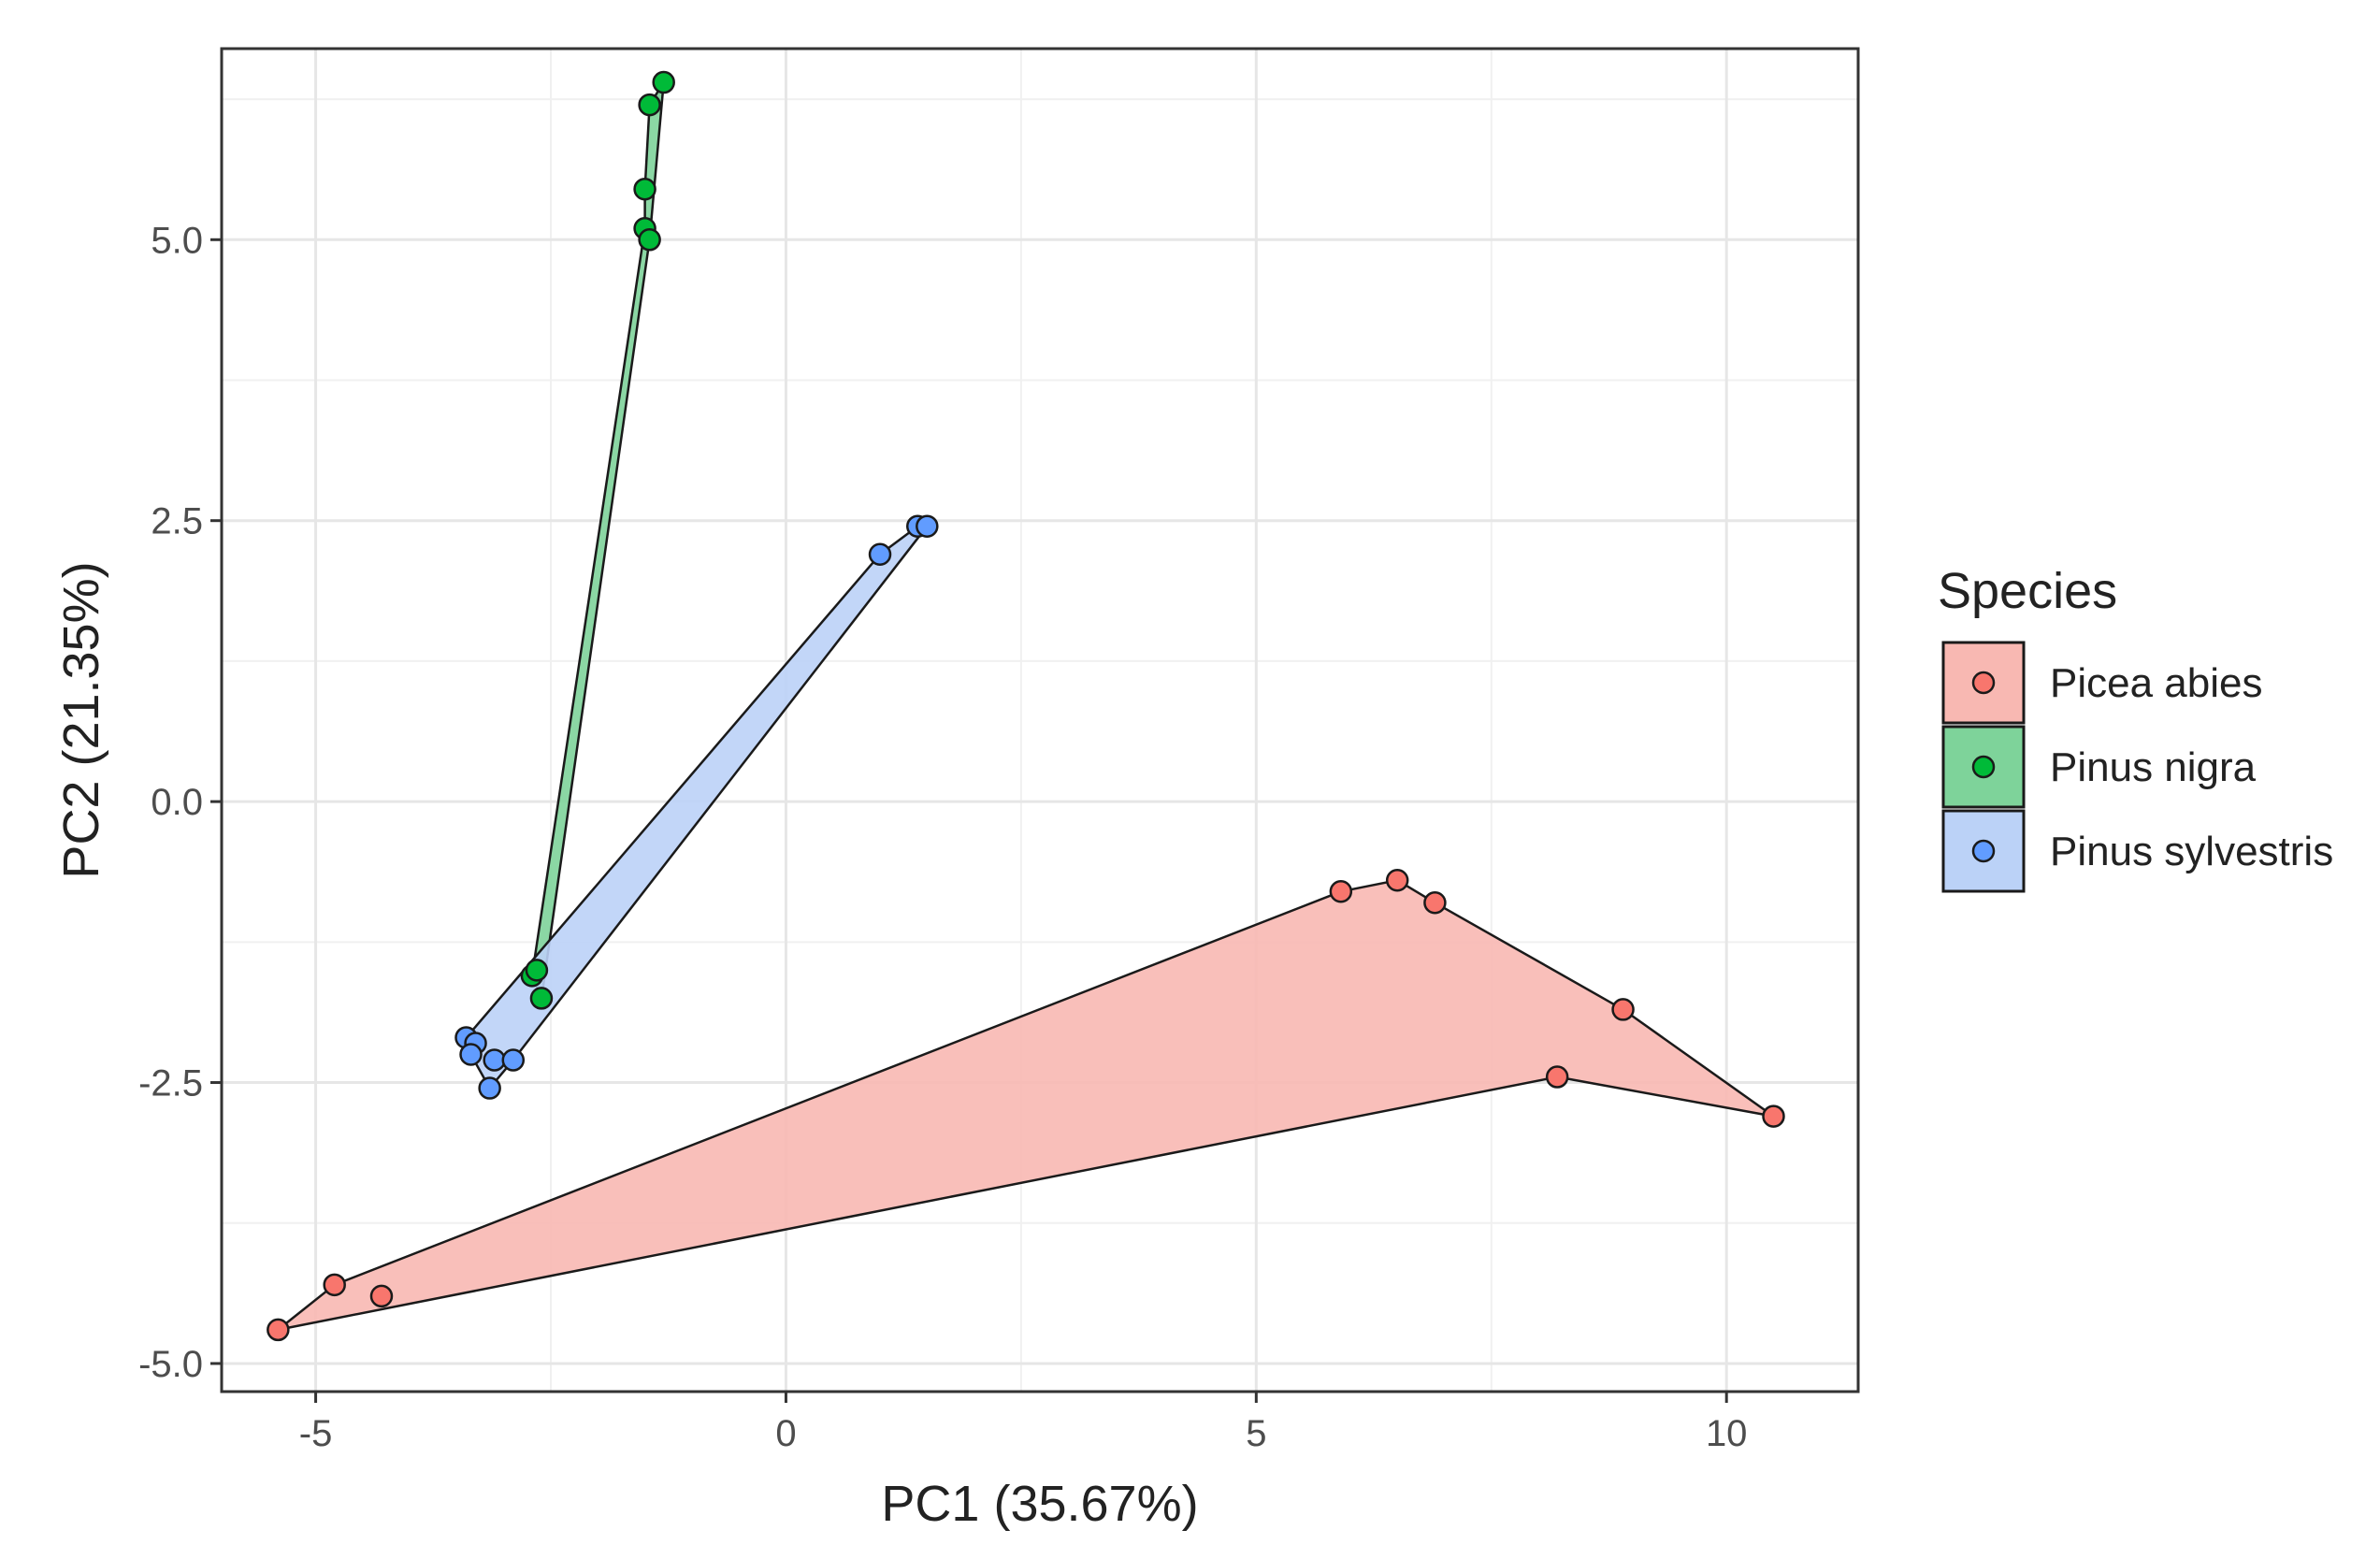  Describe the element at coordinates (2153, 767) in the screenshot. I see `legend-label-pinus-nigra: Pinus nigra` at that location.